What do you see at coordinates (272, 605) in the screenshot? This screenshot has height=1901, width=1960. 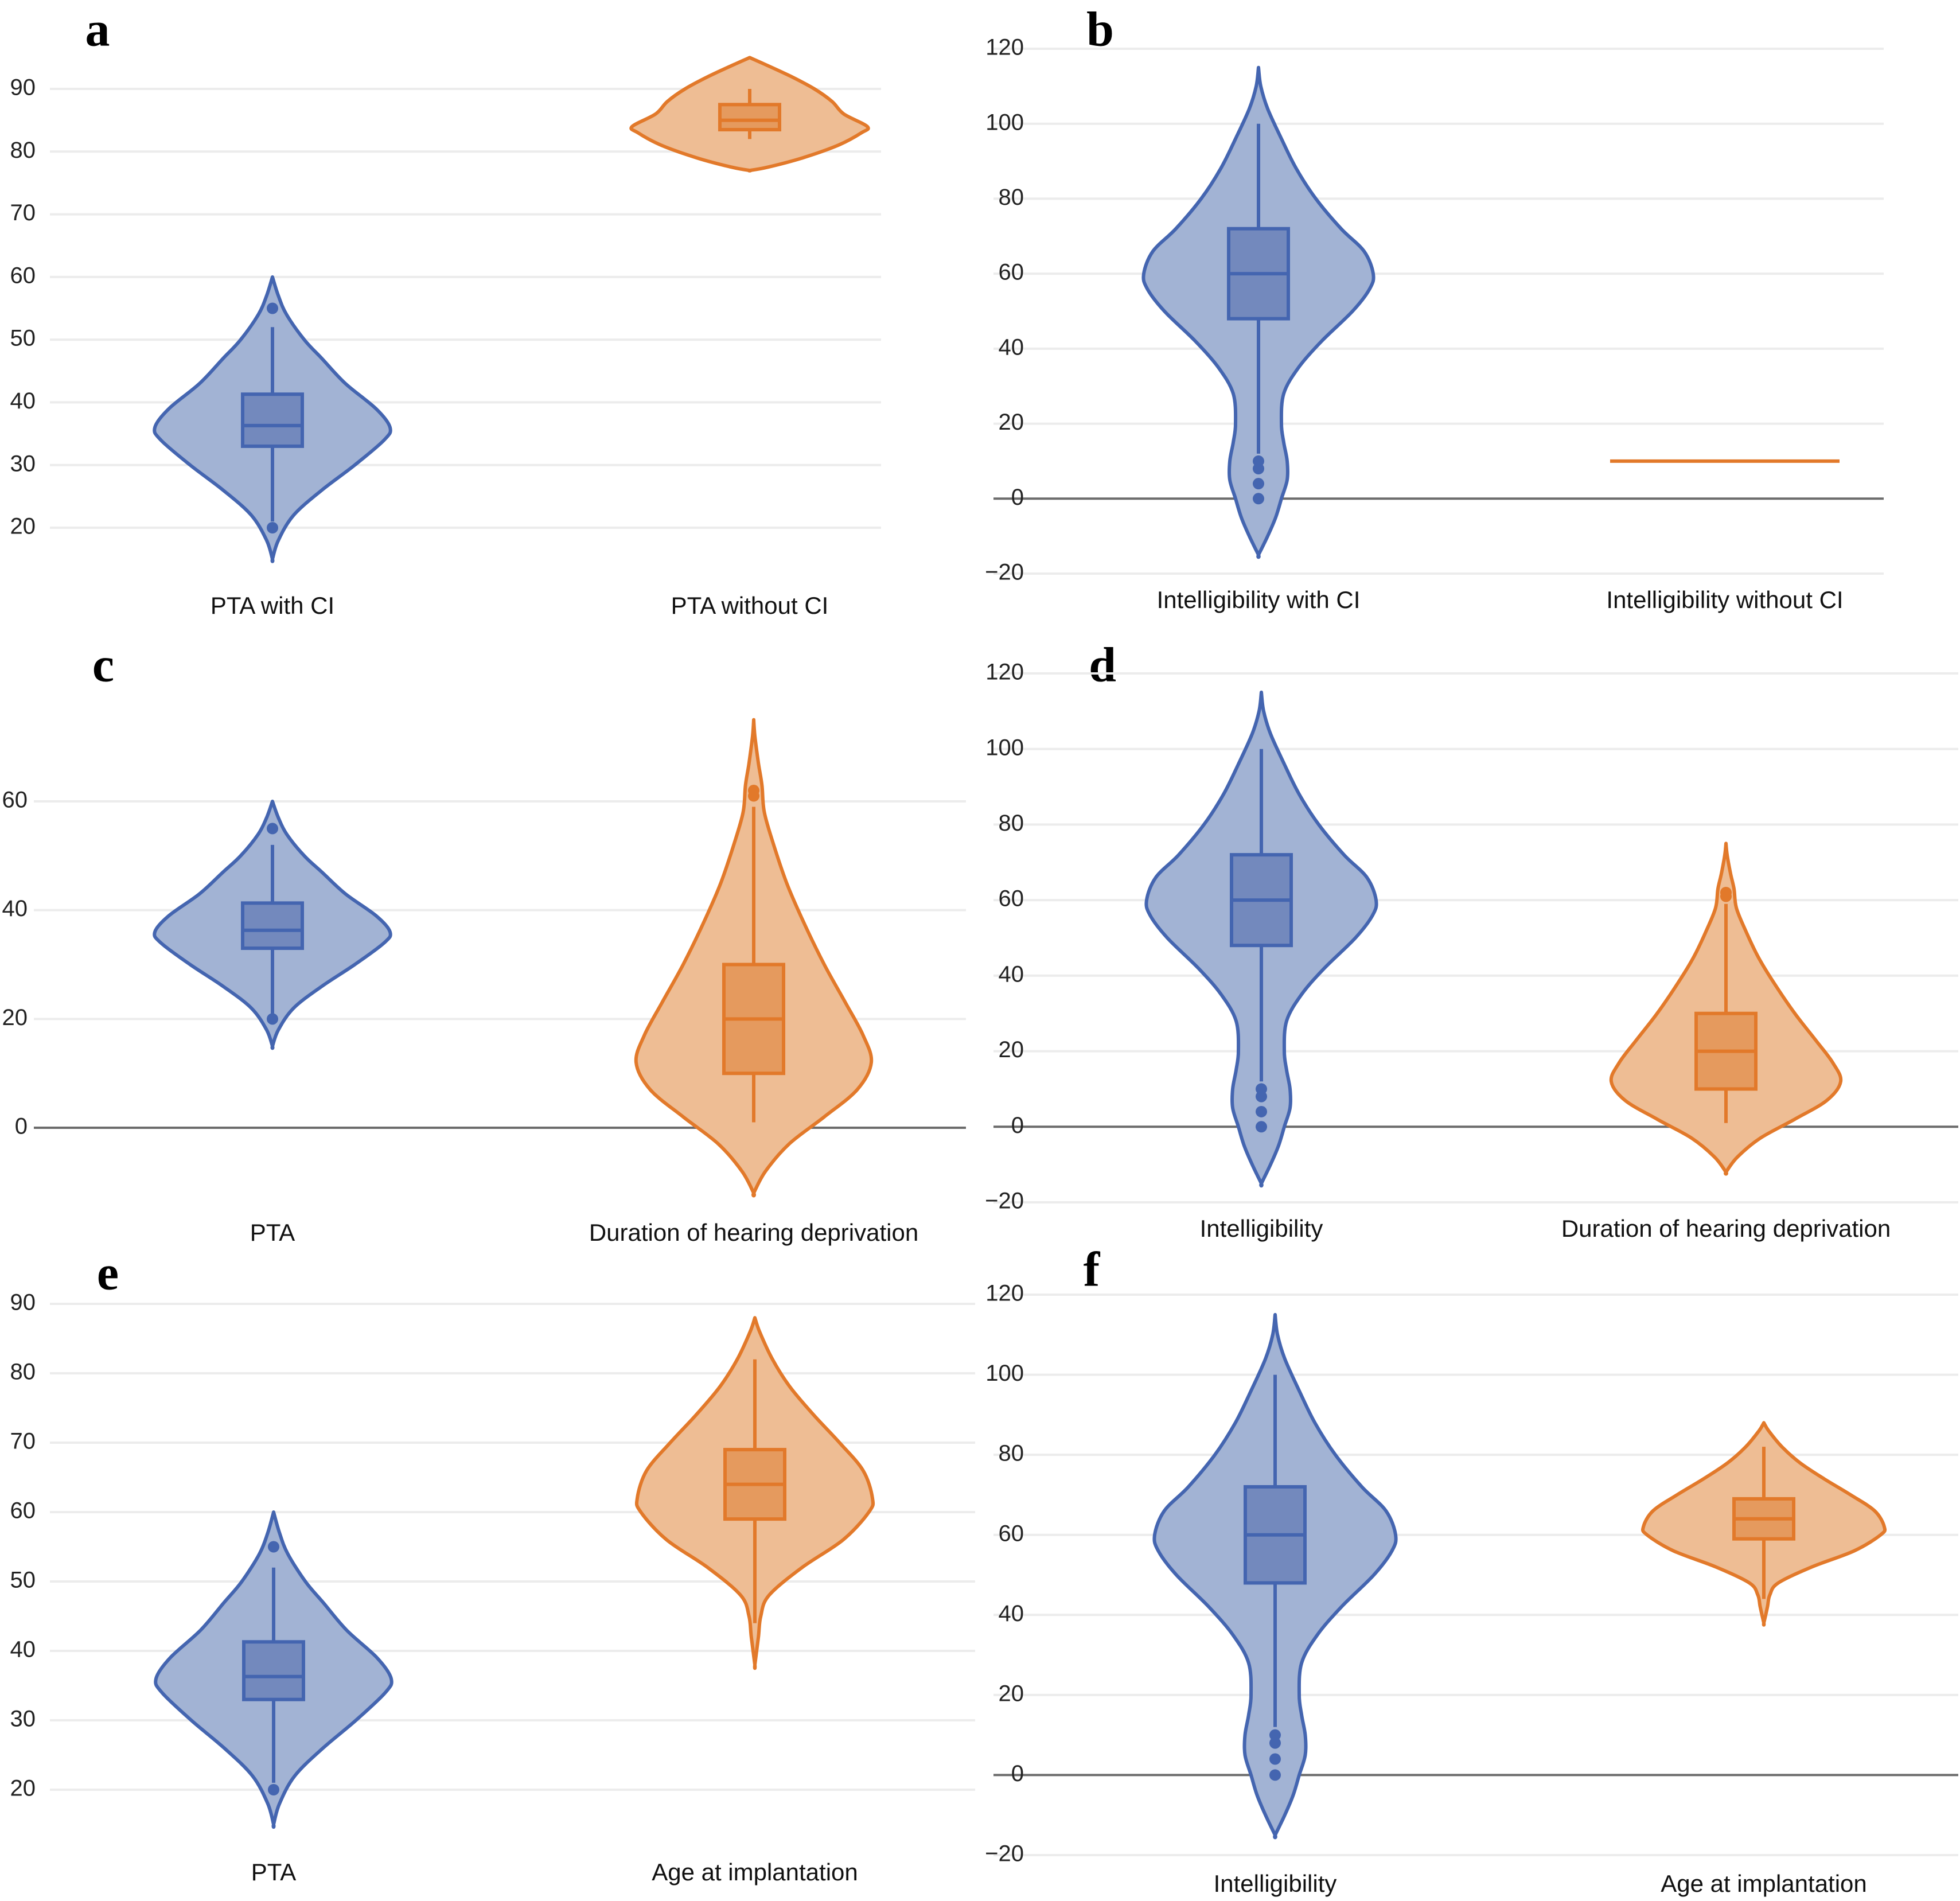 I see `x-category-label: PTA with CI` at bounding box center [272, 605].